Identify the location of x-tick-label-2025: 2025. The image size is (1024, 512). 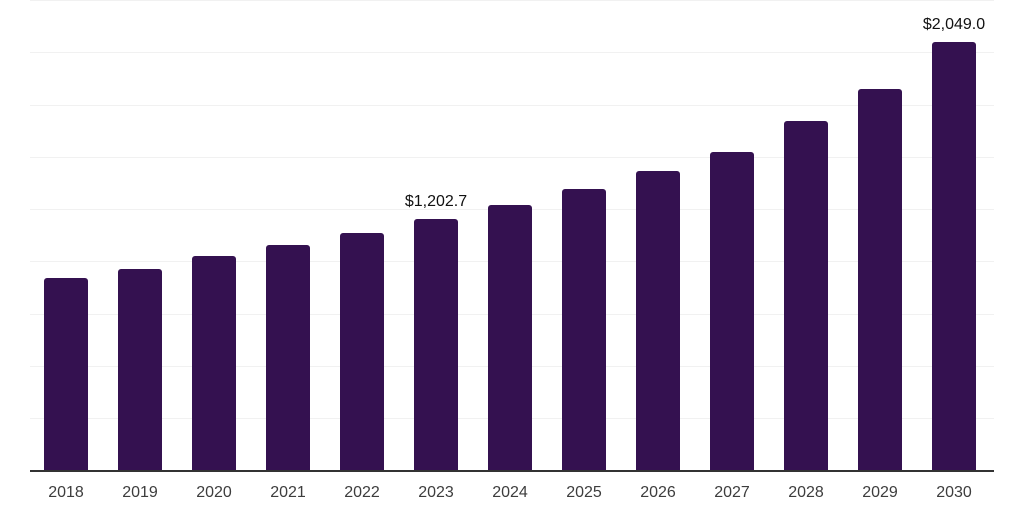
(584, 492).